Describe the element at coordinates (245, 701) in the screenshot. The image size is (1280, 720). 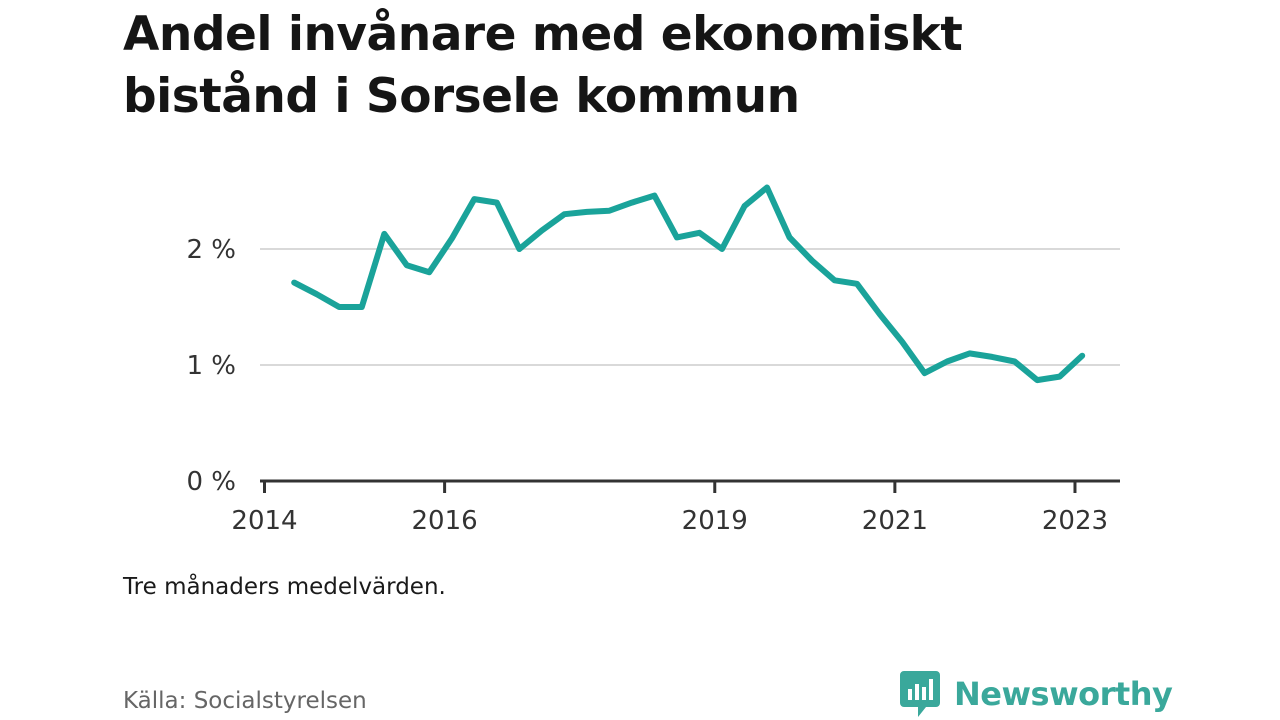
I see `source-credit: Källa: Socialstyrelsen` at that location.